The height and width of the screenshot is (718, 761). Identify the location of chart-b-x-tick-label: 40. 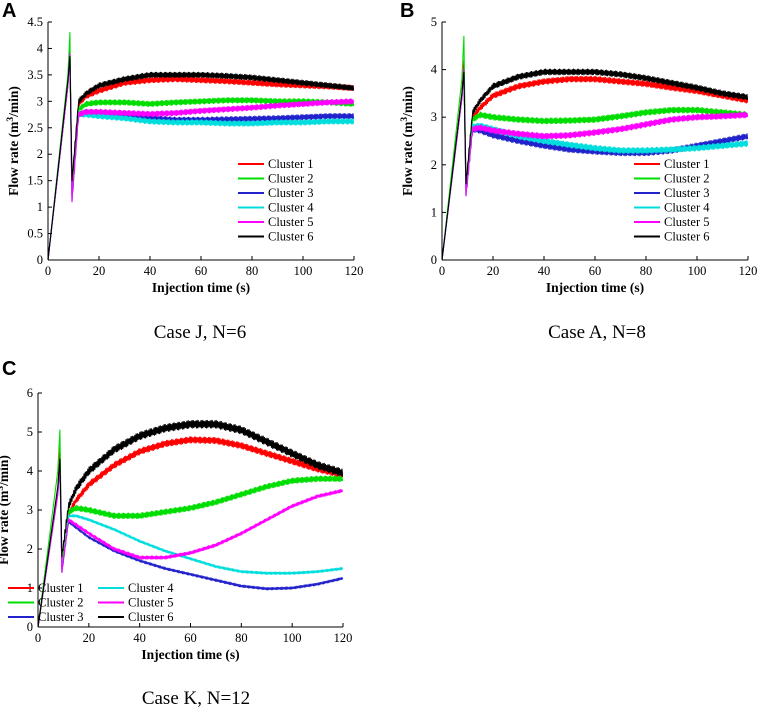
(544, 271).